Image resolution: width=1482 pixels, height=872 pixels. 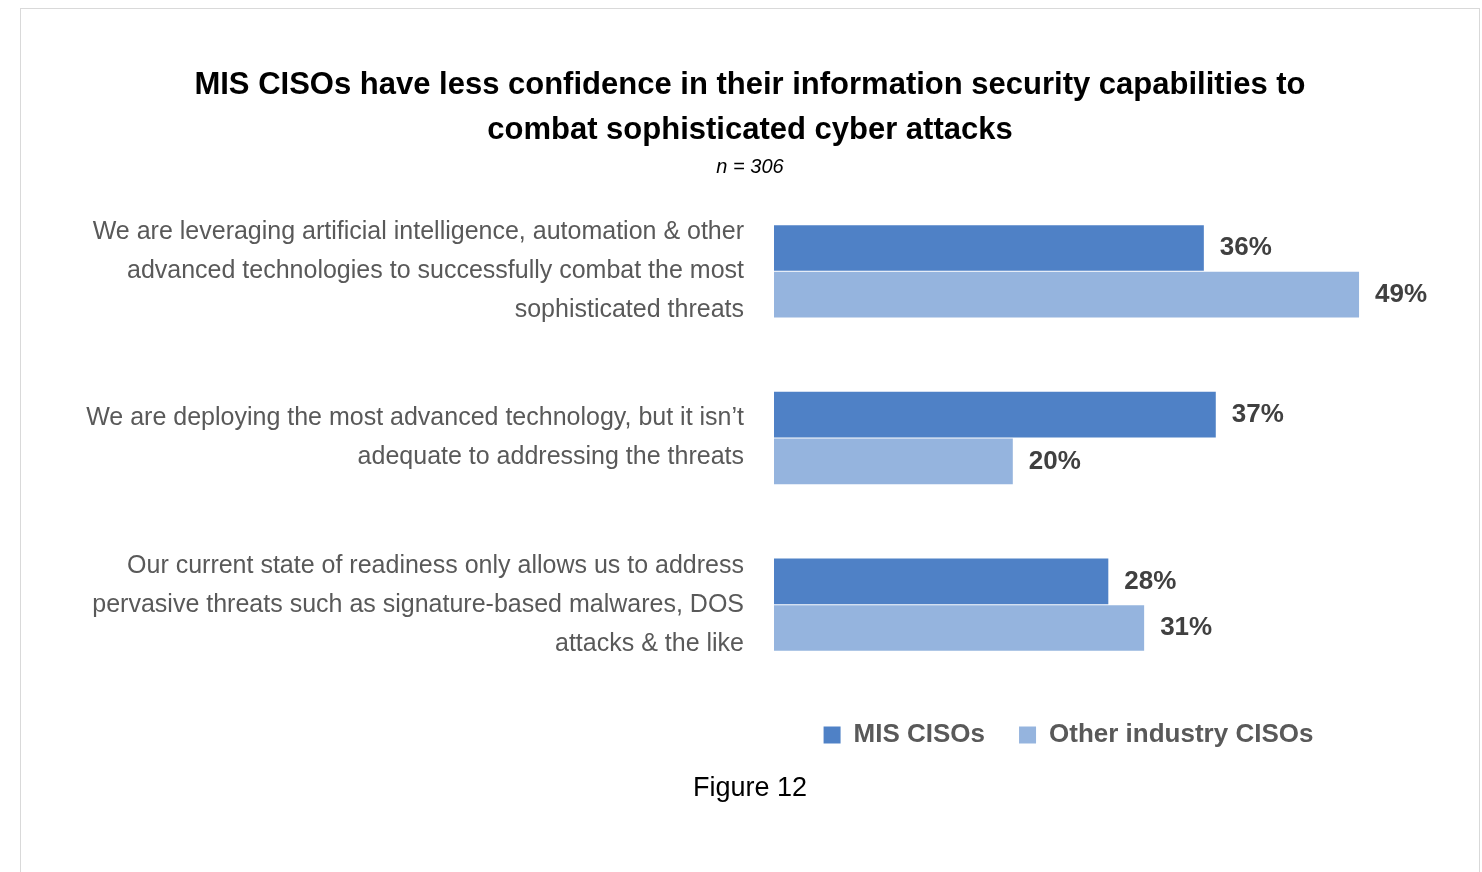 I want to click on data-label: 28%, so click(x=1150, y=579).